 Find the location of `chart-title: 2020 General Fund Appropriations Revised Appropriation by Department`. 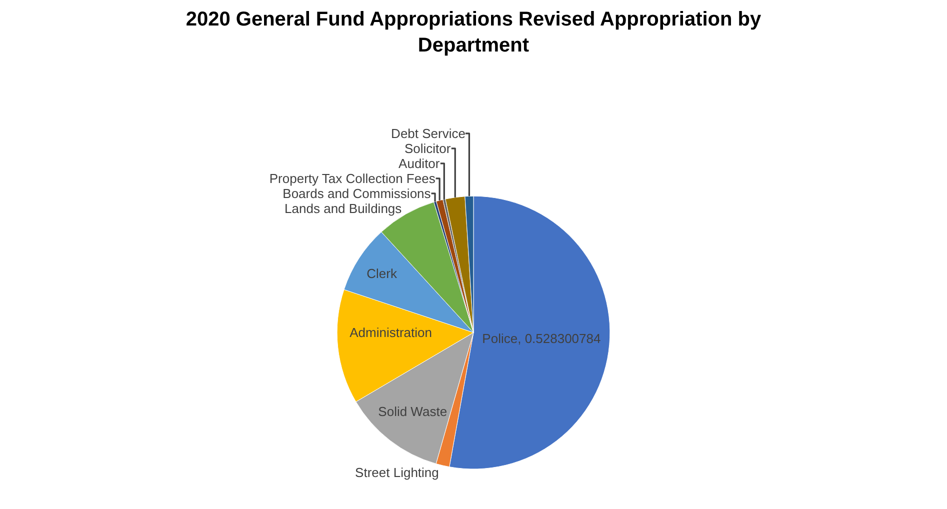

chart-title: 2020 General Fund Appropriations Revised Appropriation by Department is located at coordinates (474, 32).